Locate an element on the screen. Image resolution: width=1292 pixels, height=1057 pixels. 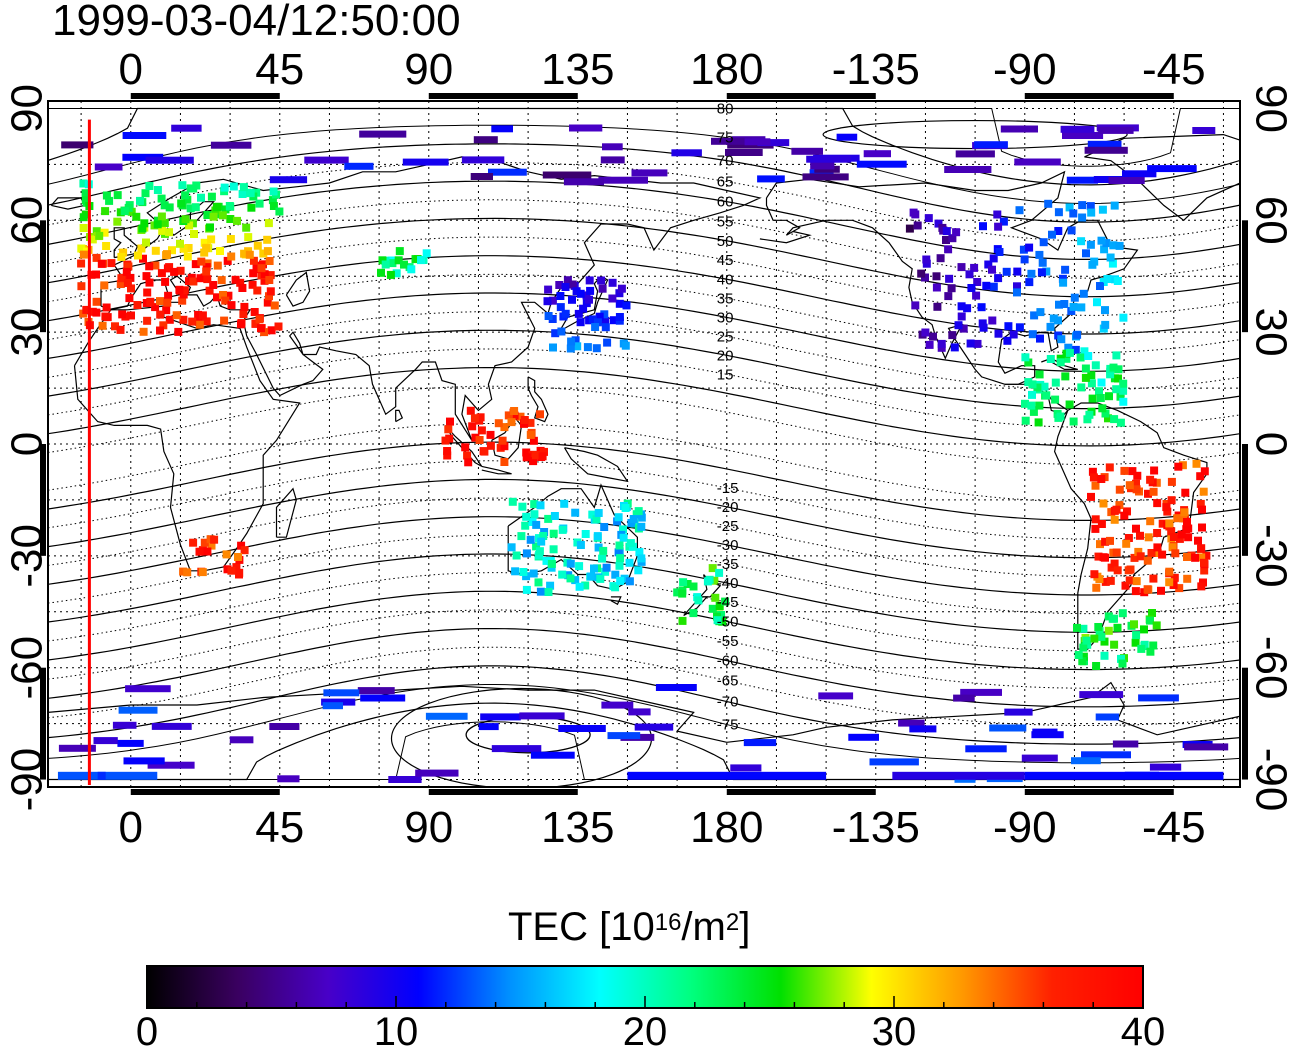
contour-label: 15 is located at coordinates (725, 374).